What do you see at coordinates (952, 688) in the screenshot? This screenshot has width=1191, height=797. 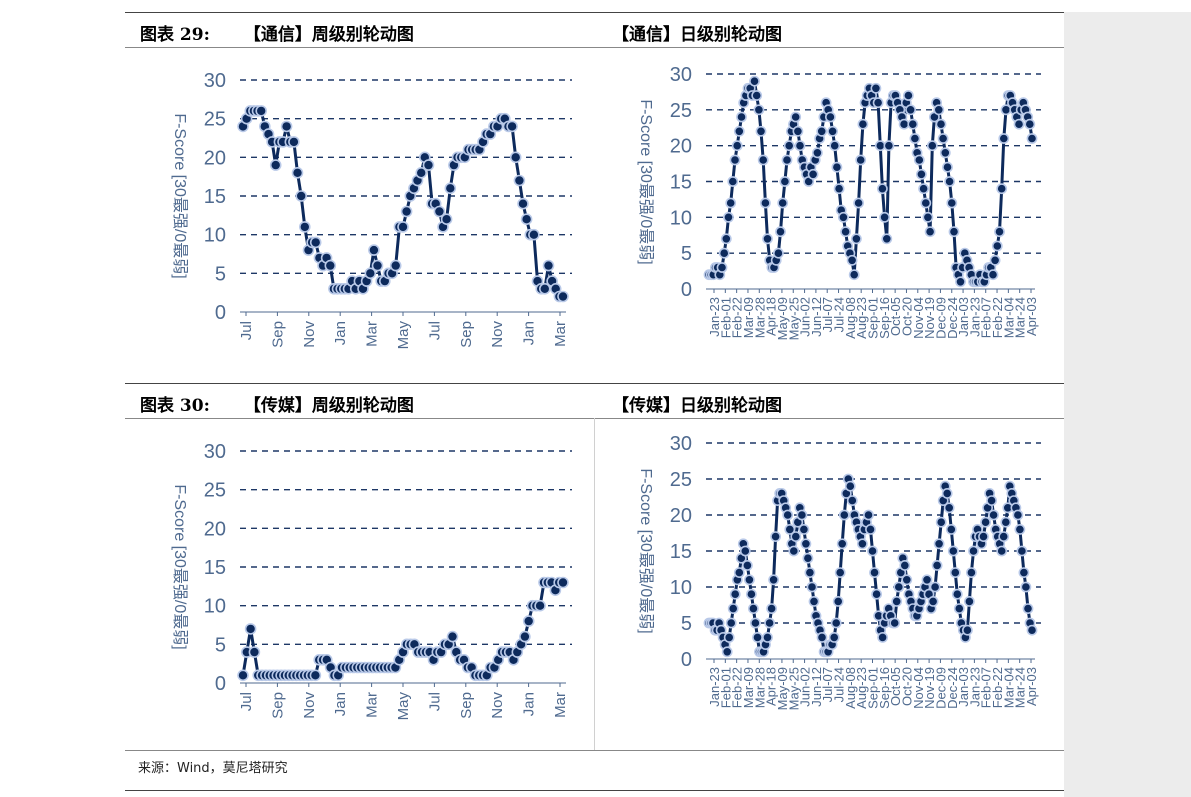 I see `x-tick-label: Dec-24` at bounding box center [952, 688].